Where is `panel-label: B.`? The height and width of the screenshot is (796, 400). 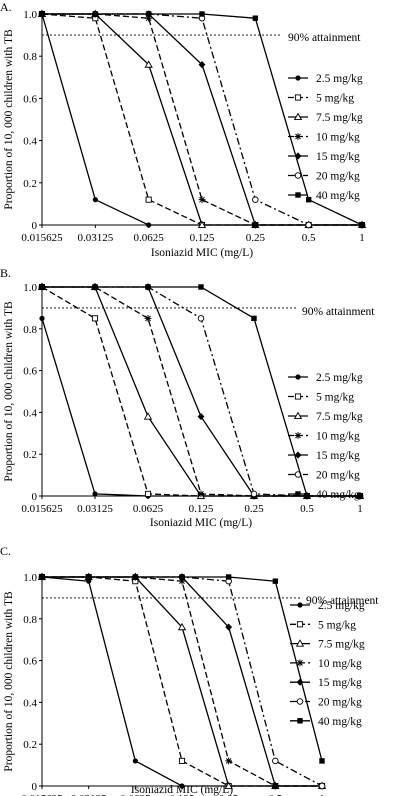 panel-label: B. is located at coordinates (5, 273).